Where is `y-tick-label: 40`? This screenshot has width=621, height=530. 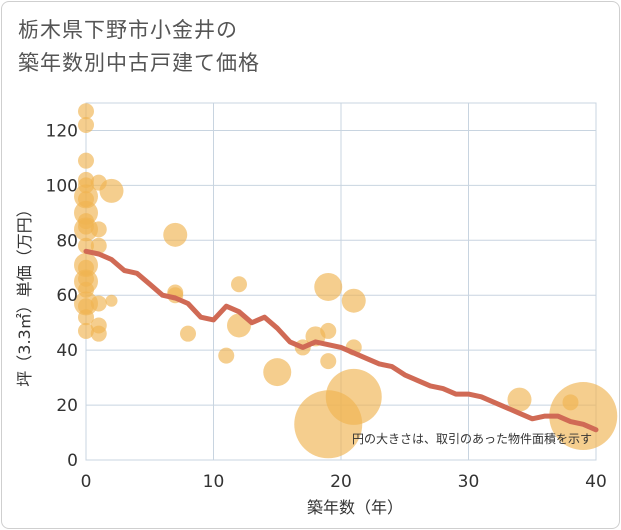
y-tick-label: 40 is located at coordinates (67, 351).